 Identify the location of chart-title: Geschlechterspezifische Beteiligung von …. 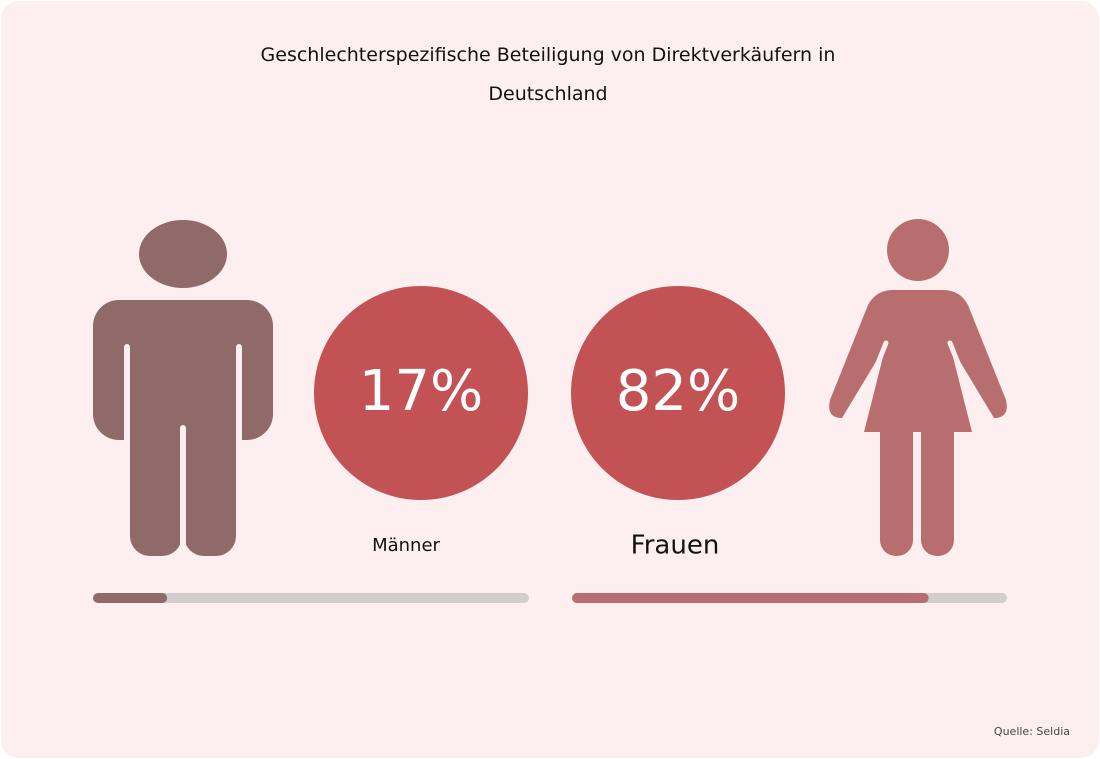
(548, 74).